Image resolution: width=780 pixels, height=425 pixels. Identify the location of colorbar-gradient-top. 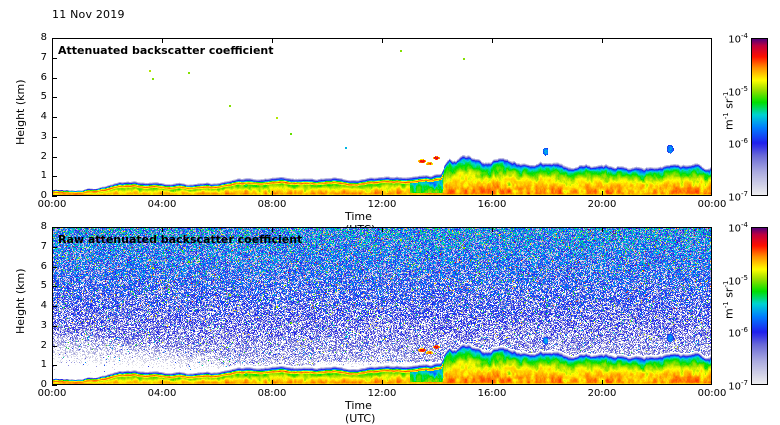
(759, 117).